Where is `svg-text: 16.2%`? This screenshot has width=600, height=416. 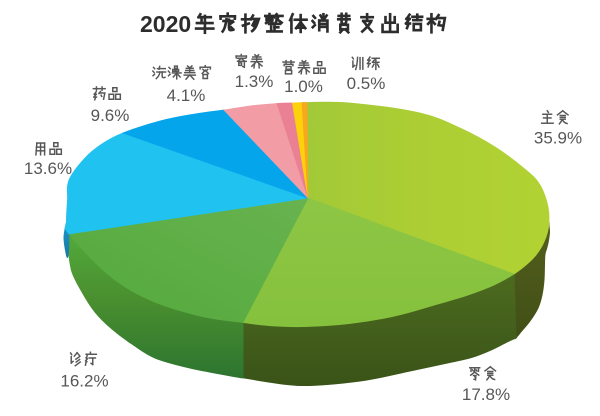 svg-text: 16.2% is located at coordinates (84, 381).